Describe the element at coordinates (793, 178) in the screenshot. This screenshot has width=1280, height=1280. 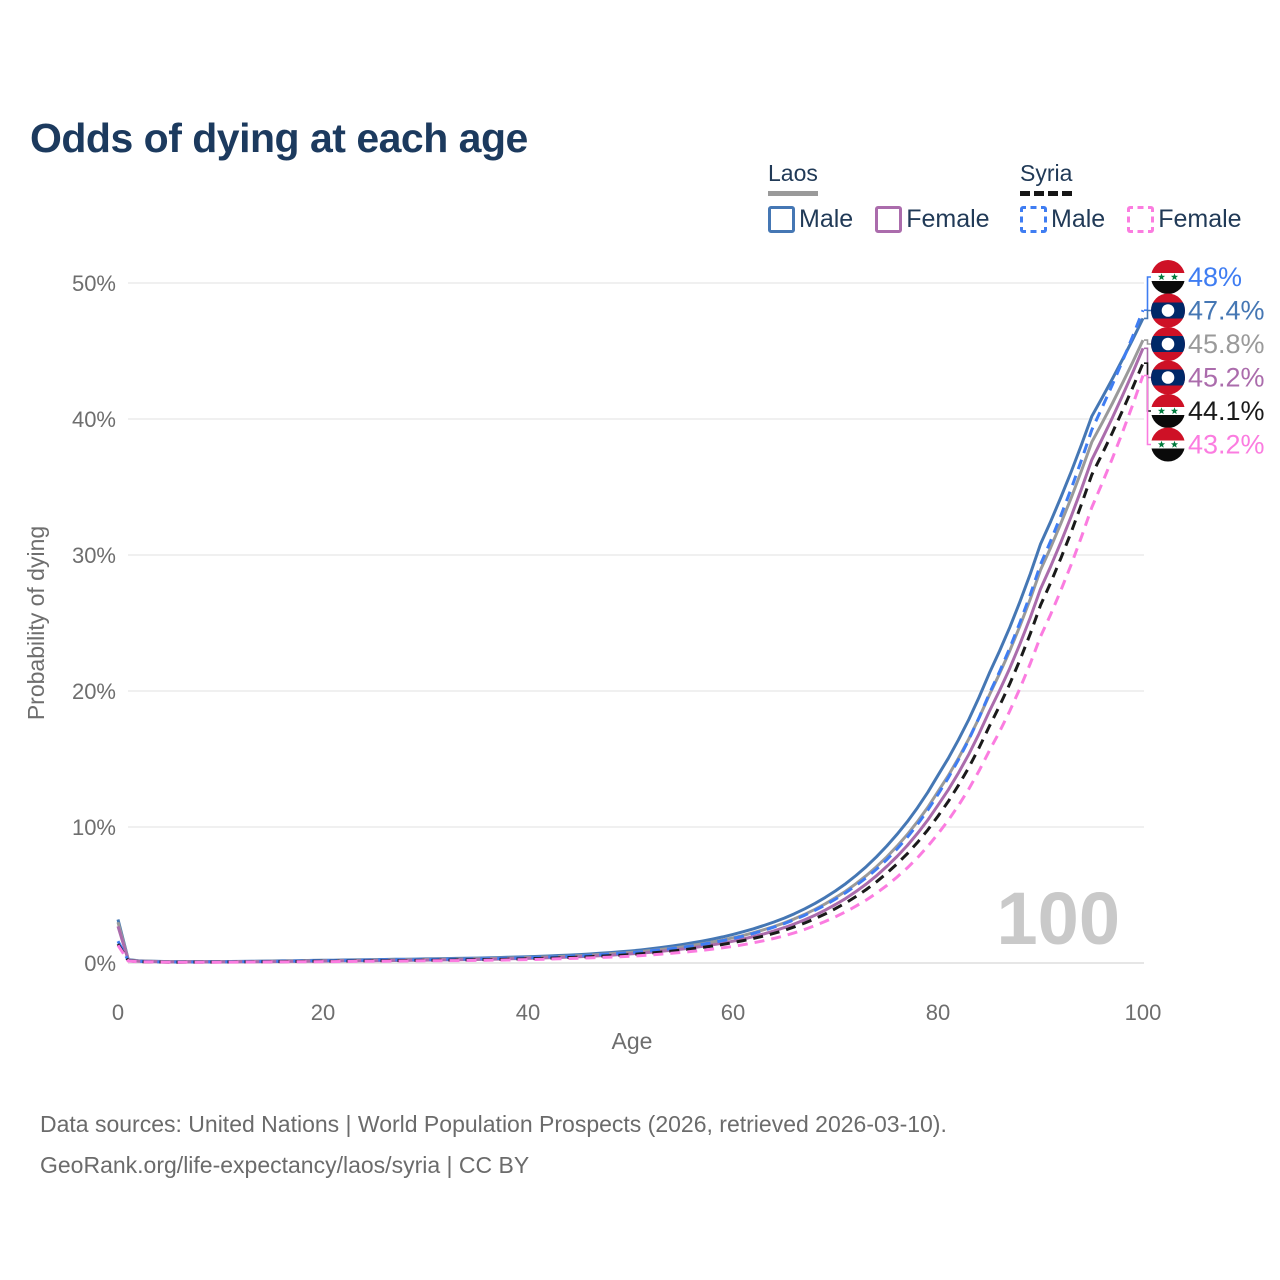
I see `legend-group-0-header: Laos` at that location.